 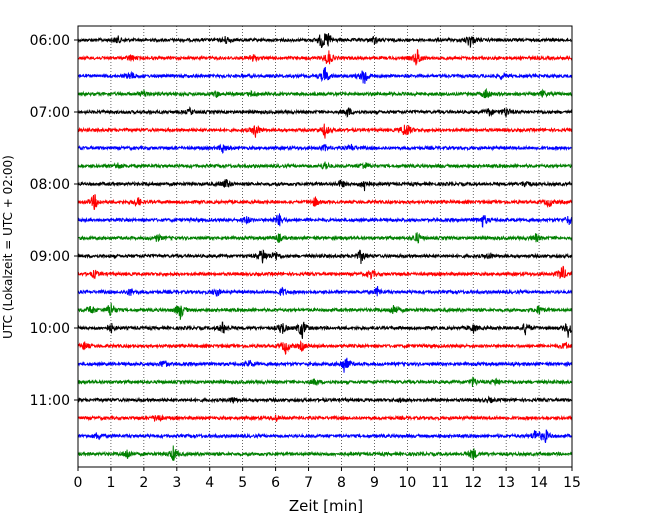 What do you see at coordinates (242, 483) in the screenshot?
I see `x-tick-label: 5` at bounding box center [242, 483].